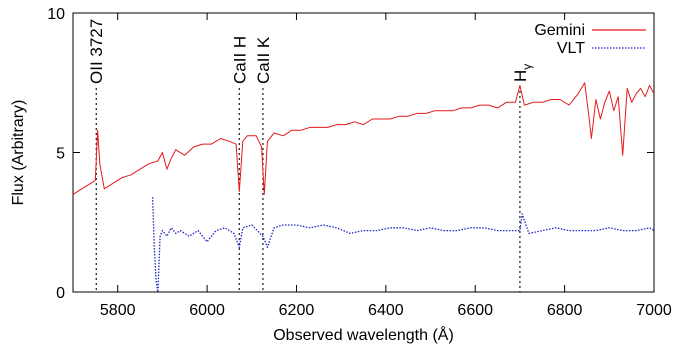 The height and width of the screenshot is (345, 689). What do you see at coordinates (559, 30) in the screenshot?
I see `legend-label-gemini: Gemini` at bounding box center [559, 30].